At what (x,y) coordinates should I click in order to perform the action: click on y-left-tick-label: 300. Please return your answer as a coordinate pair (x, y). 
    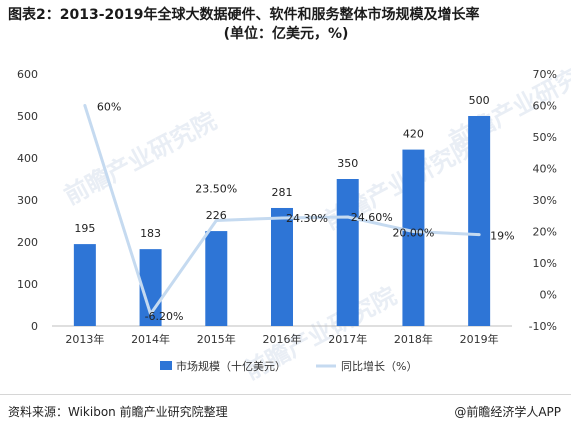
    Looking at the image, I should click on (27, 200).